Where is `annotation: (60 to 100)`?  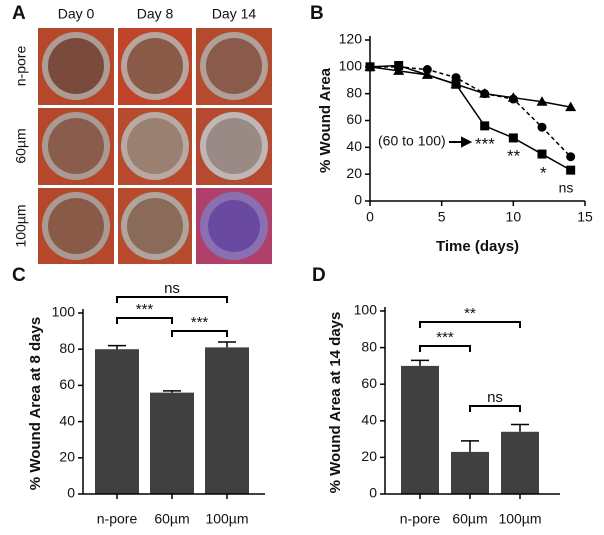
annotation: (60 to 100) is located at coordinates (412, 141).